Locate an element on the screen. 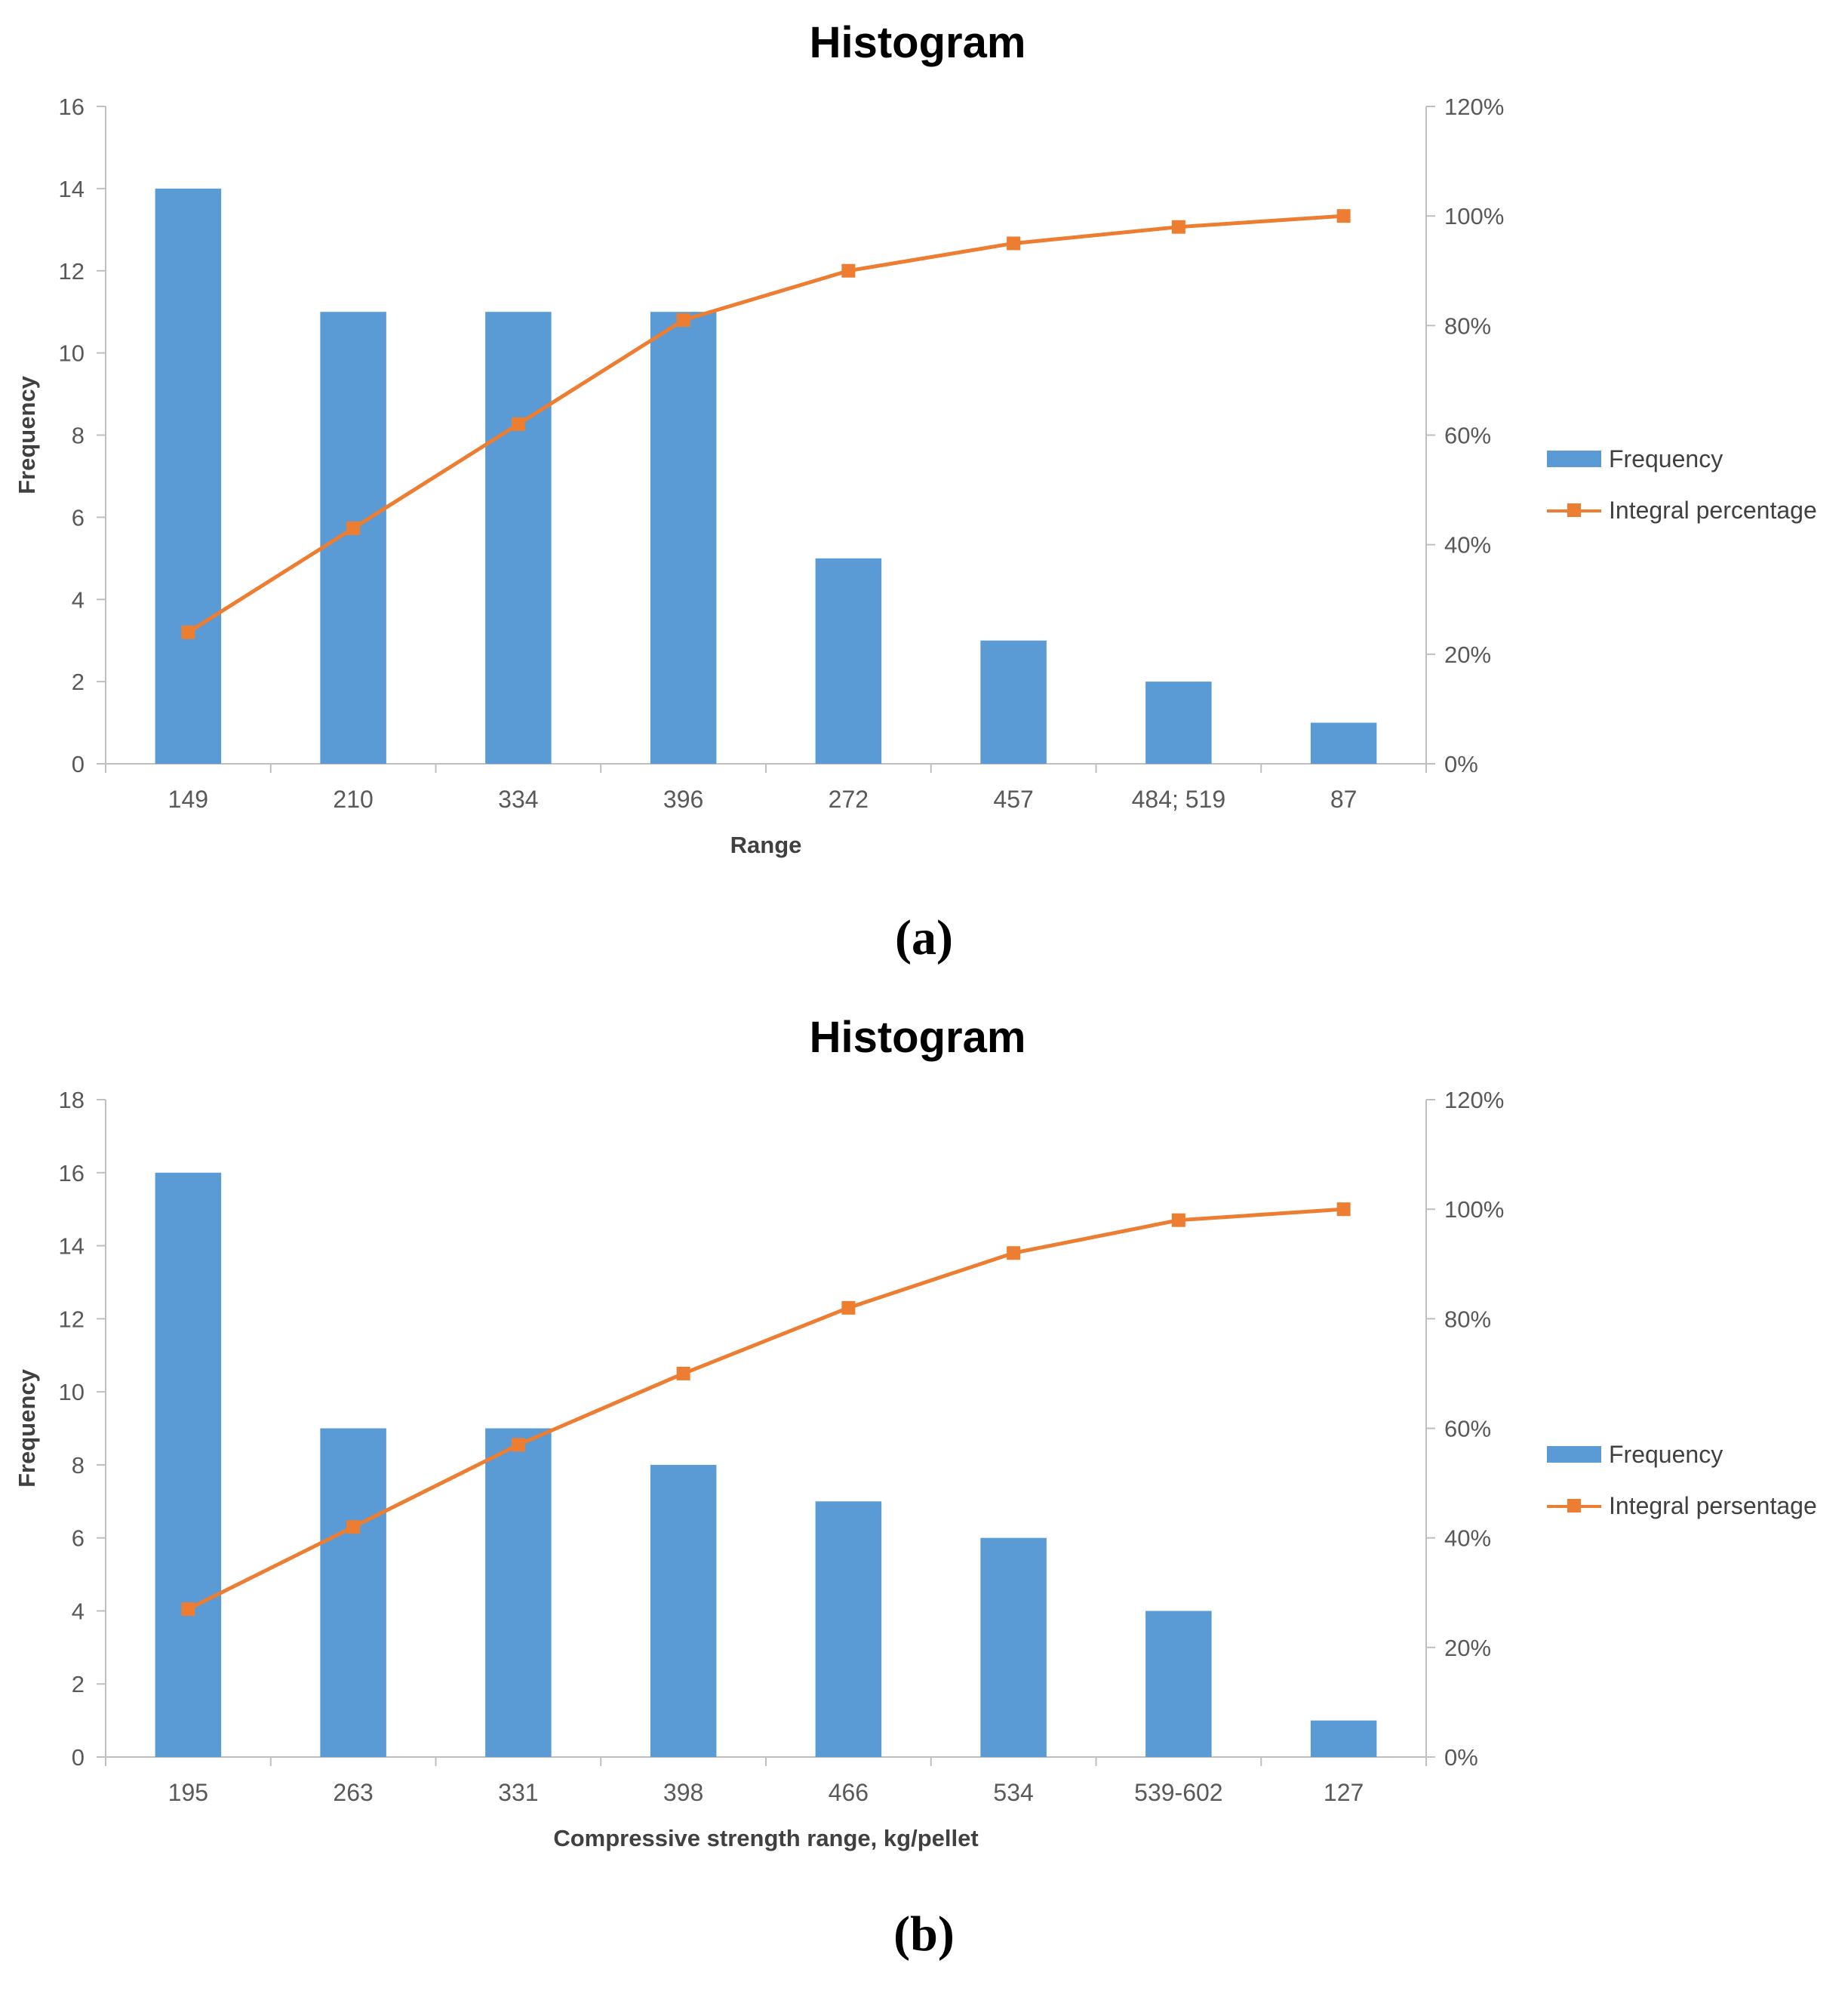  chart-a-y-tick-label: 2 is located at coordinates (78, 682).